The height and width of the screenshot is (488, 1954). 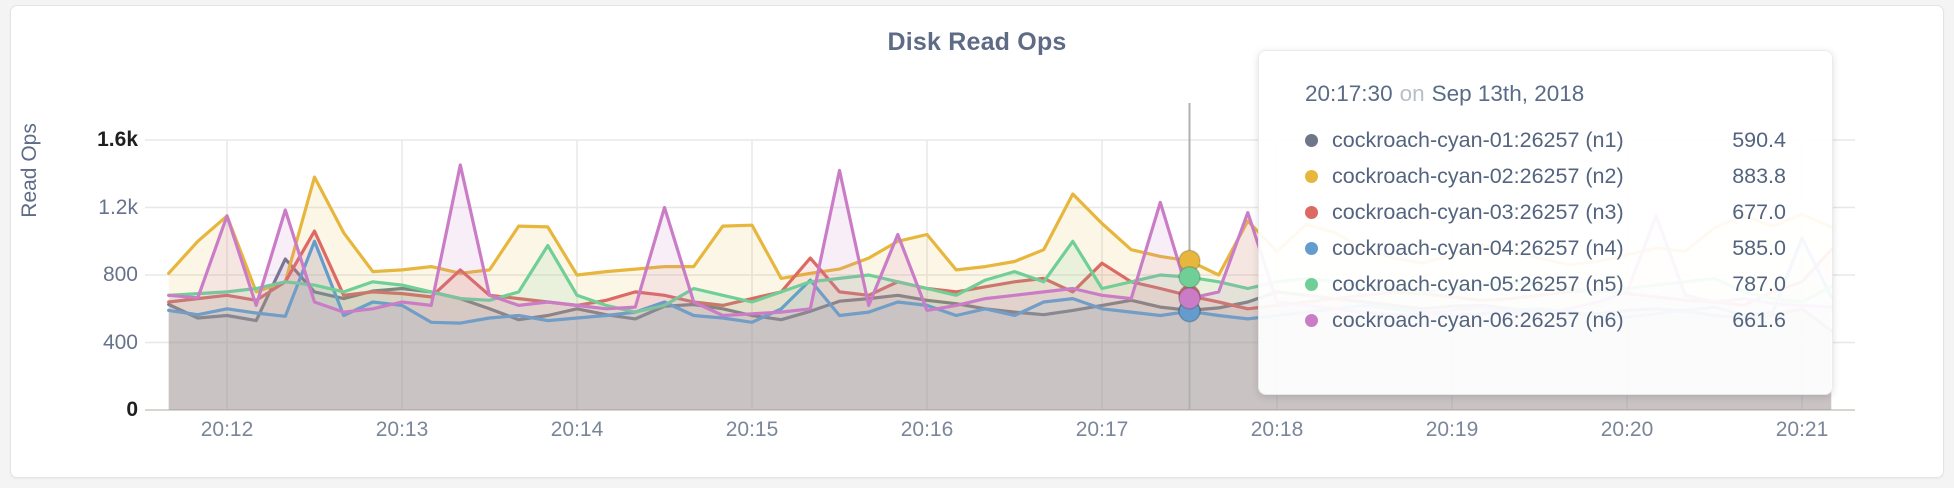 I want to click on x-tick-label: 20:20, so click(x=1627, y=429).